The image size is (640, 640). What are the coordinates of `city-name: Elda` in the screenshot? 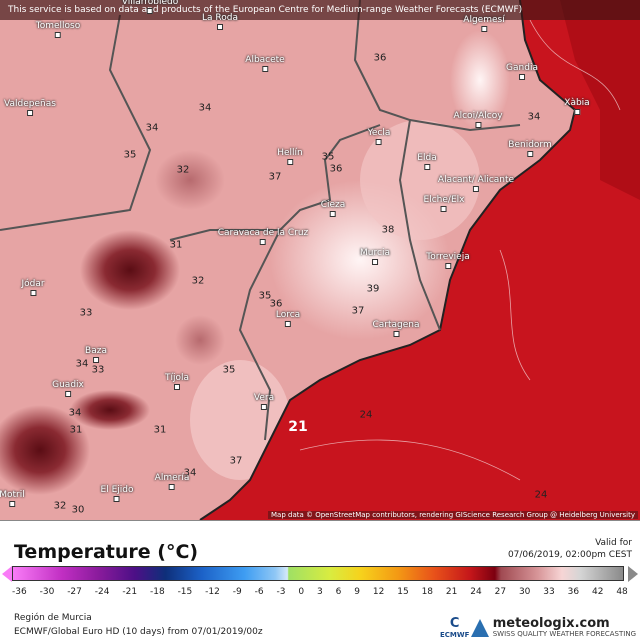 It's located at (427, 158).